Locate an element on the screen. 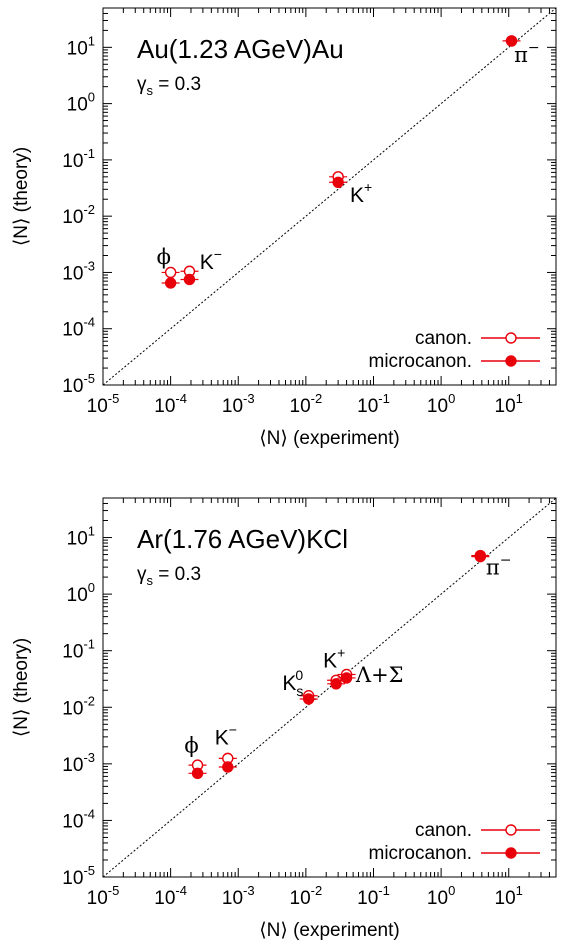 This screenshot has width=569, height=952. chart-title: Ar(1.76 AGeV)KCl is located at coordinates (242, 539).